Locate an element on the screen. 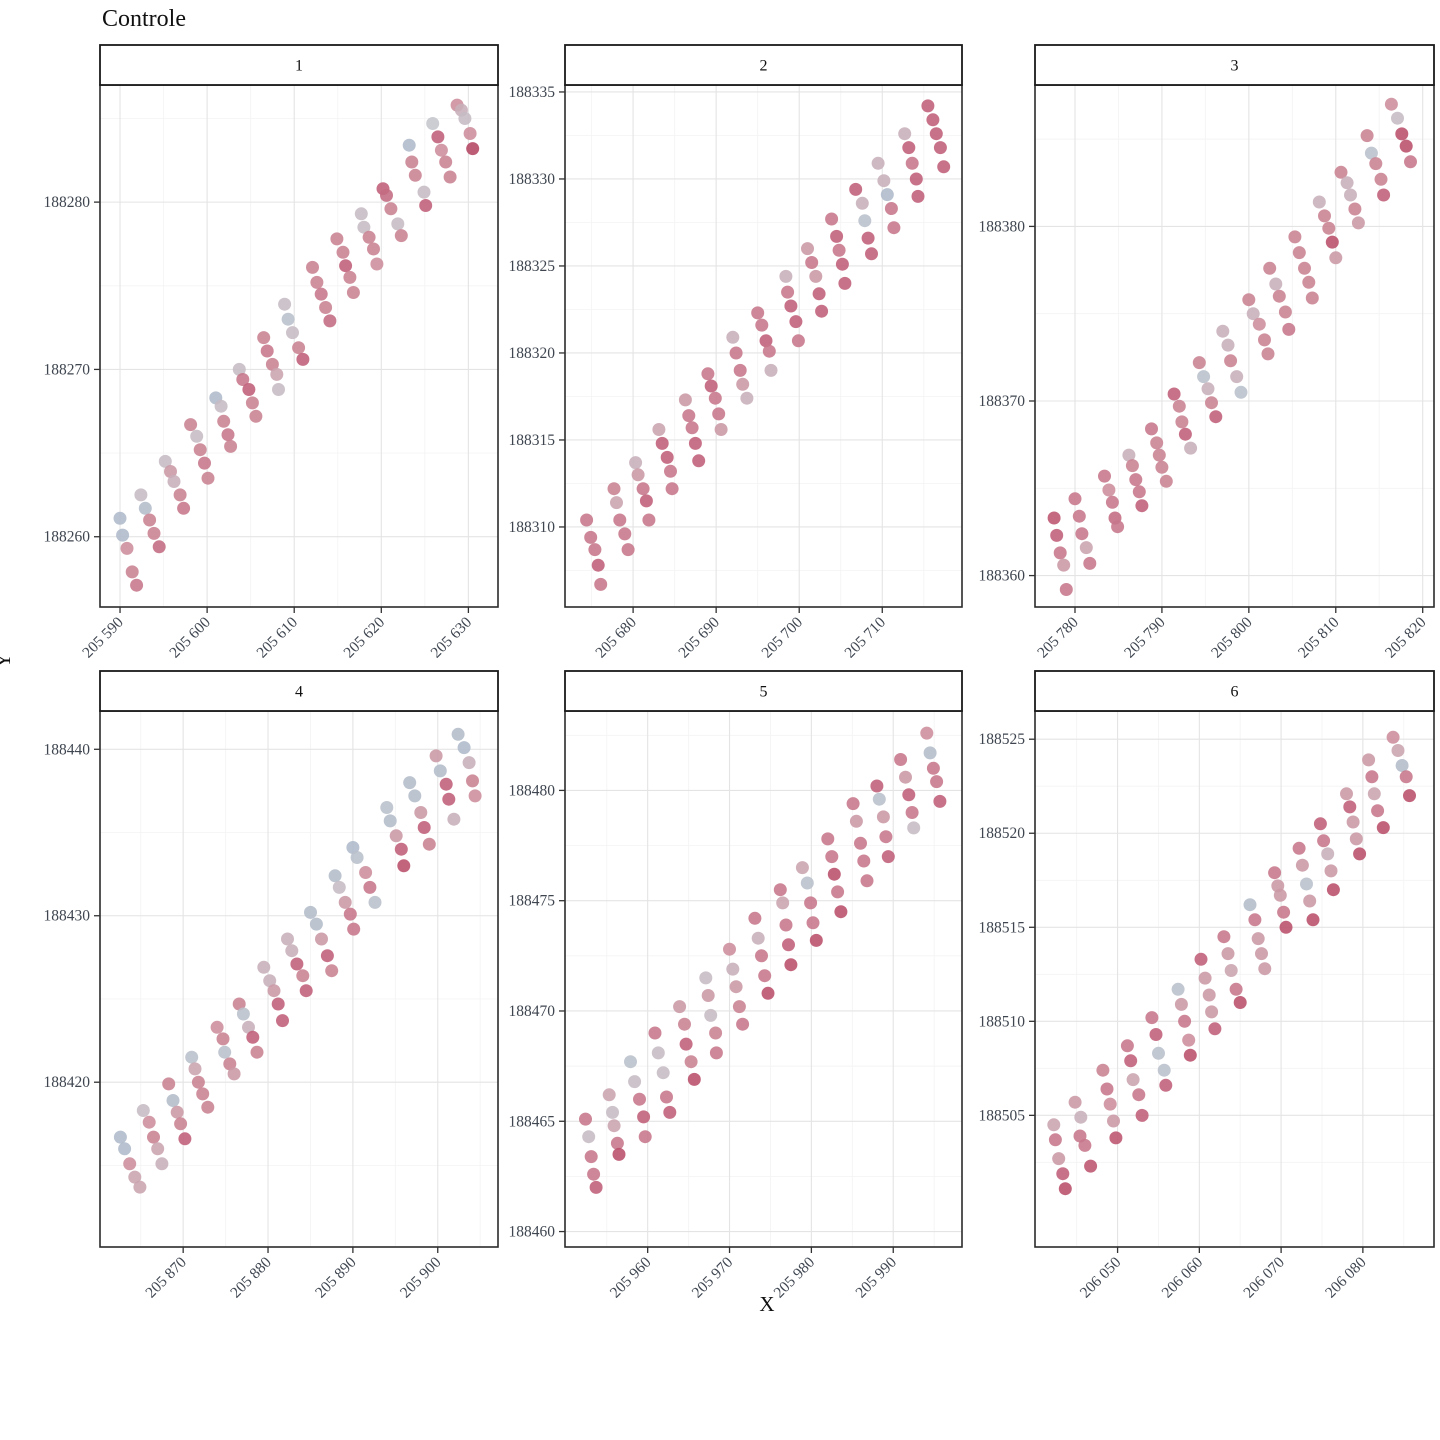  page-title: Controle is located at coordinates (144, 19).